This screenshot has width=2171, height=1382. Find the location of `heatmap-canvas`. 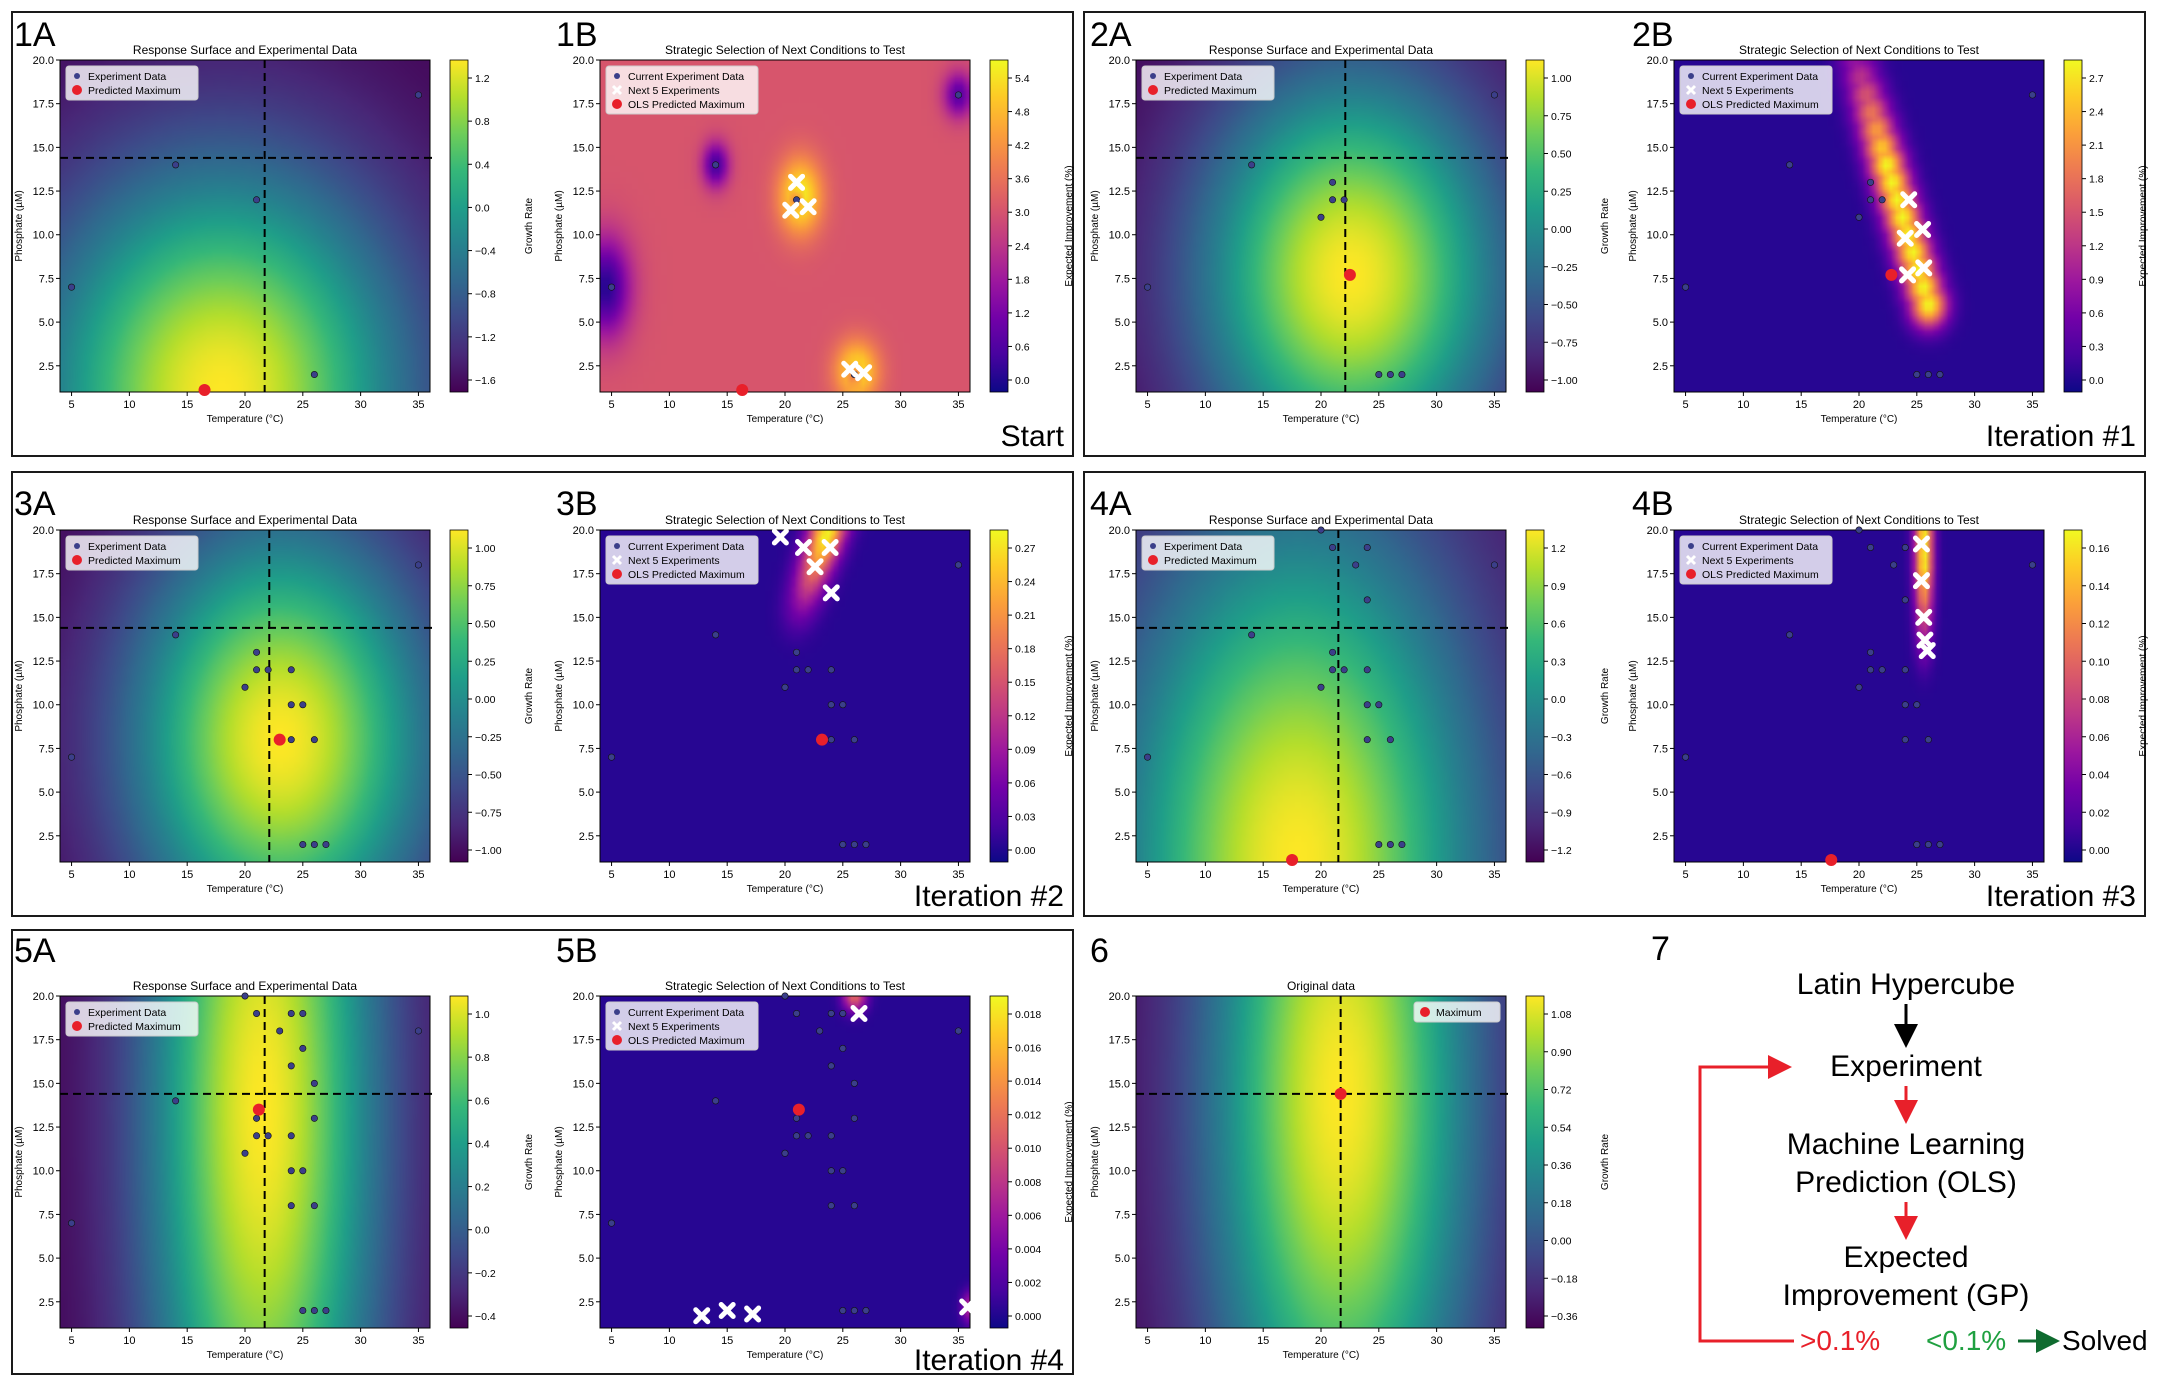

heatmap-canvas is located at coordinates (785, 696).